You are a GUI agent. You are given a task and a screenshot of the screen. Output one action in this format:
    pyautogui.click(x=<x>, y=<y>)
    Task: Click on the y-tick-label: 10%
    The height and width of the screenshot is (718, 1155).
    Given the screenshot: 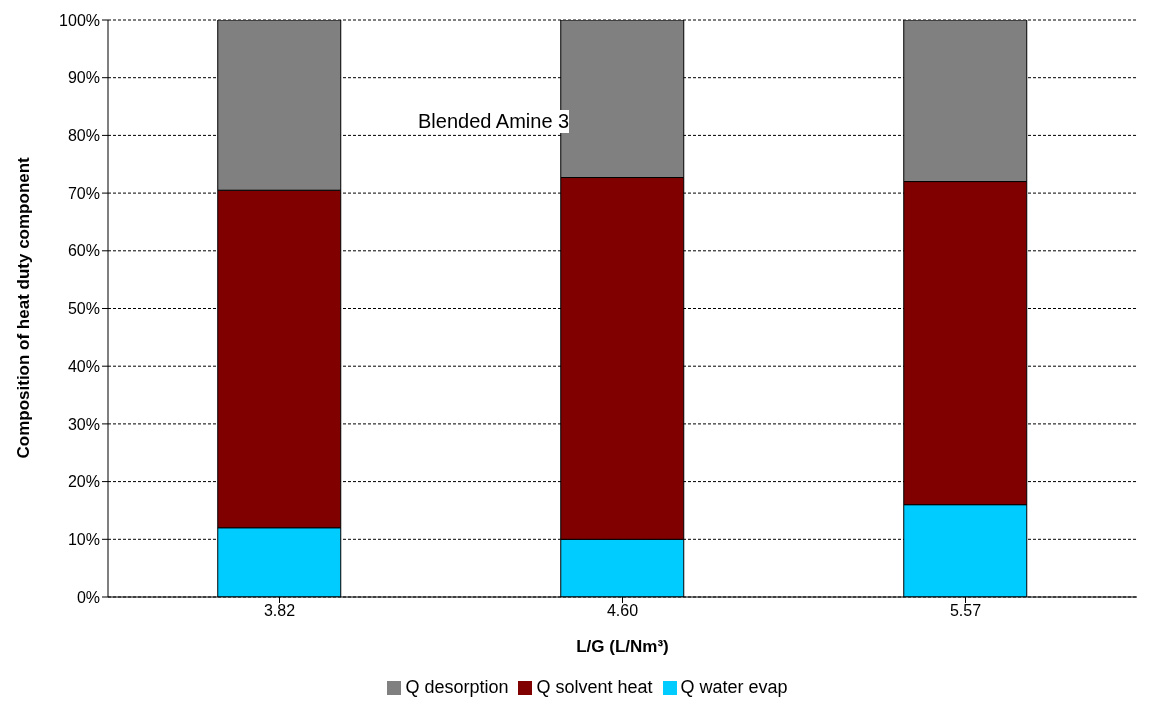 What is the action you would take?
    pyautogui.click(x=83, y=539)
    